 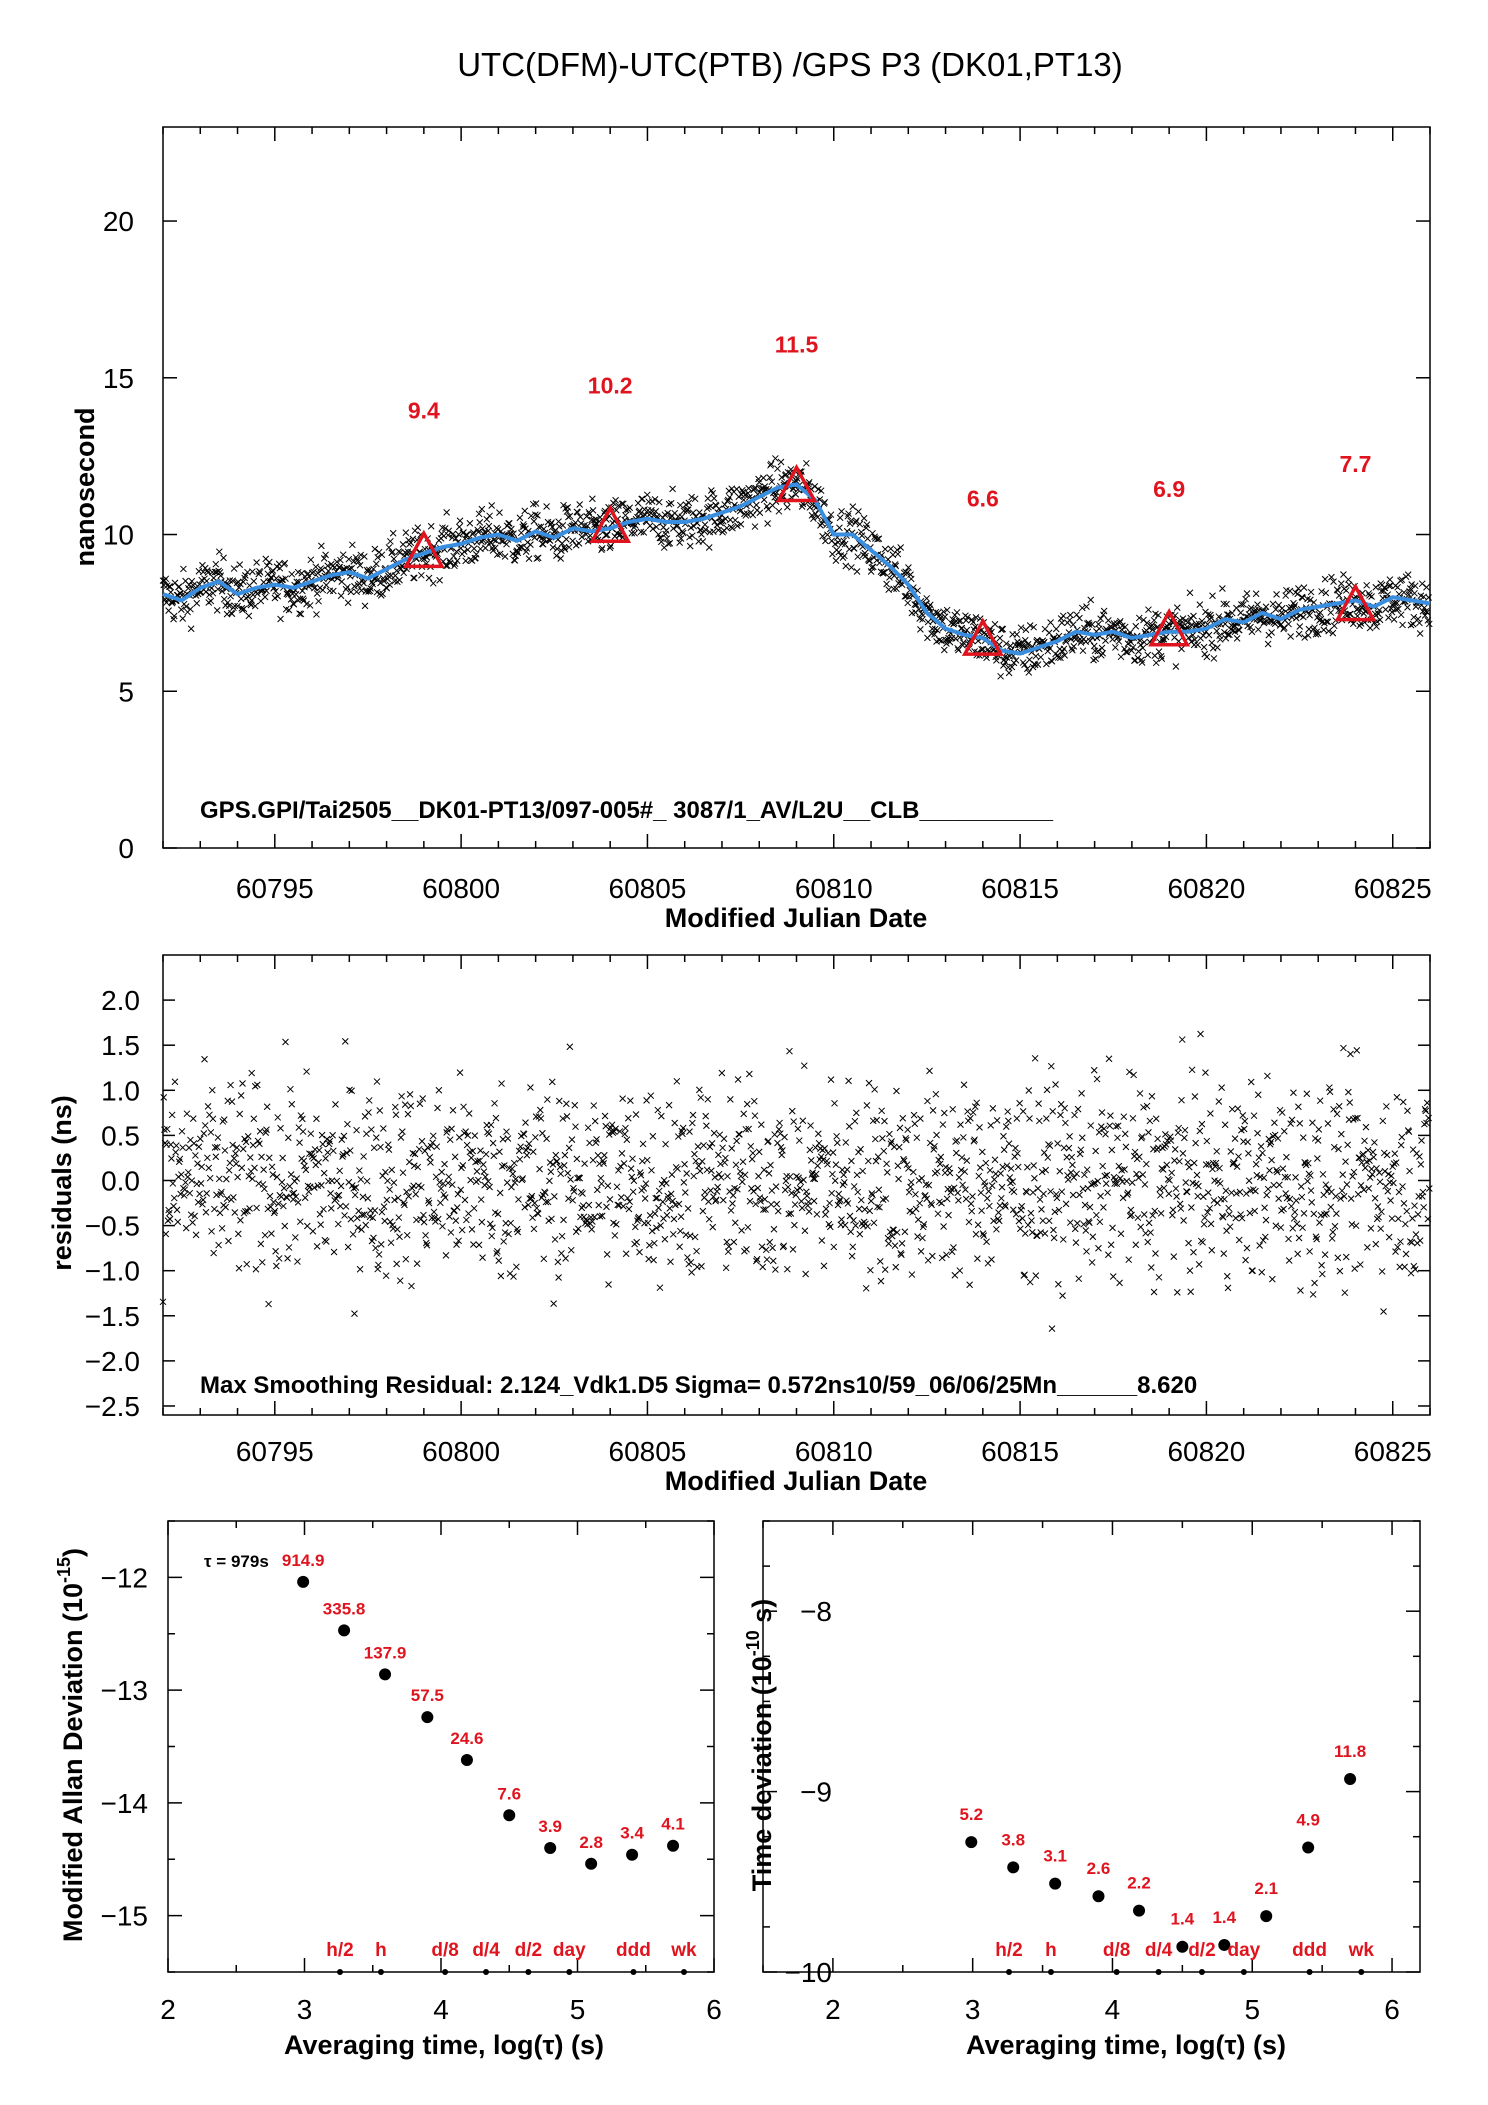 What do you see at coordinates (1206, 1451) in the screenshot?
I see `residual-x-tick-label: 60820` at bounding box center [1206, 1451].